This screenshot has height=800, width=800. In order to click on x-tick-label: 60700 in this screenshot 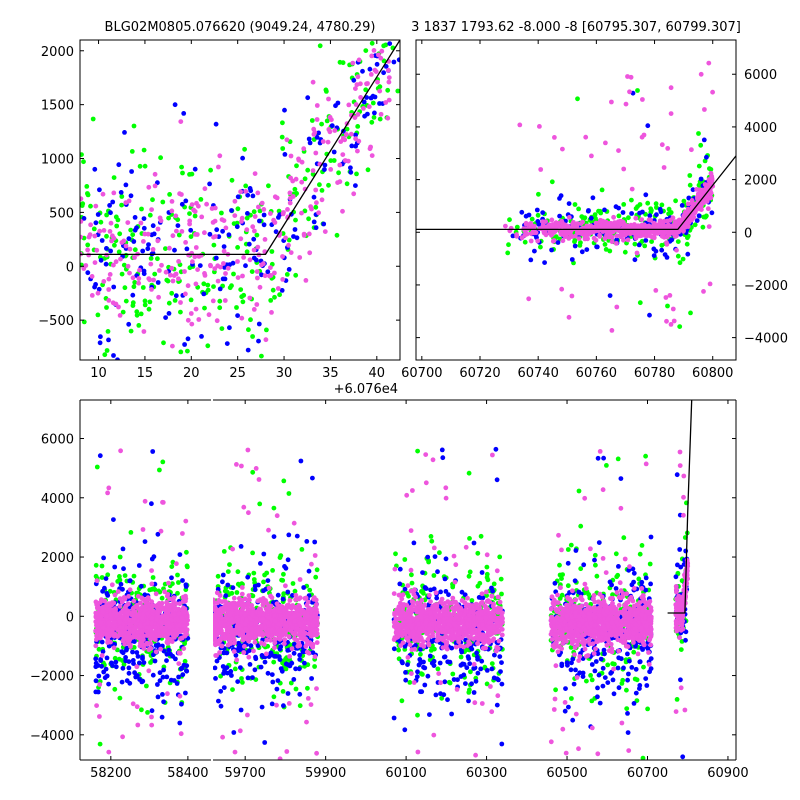, I will do `click(421, 373)`.